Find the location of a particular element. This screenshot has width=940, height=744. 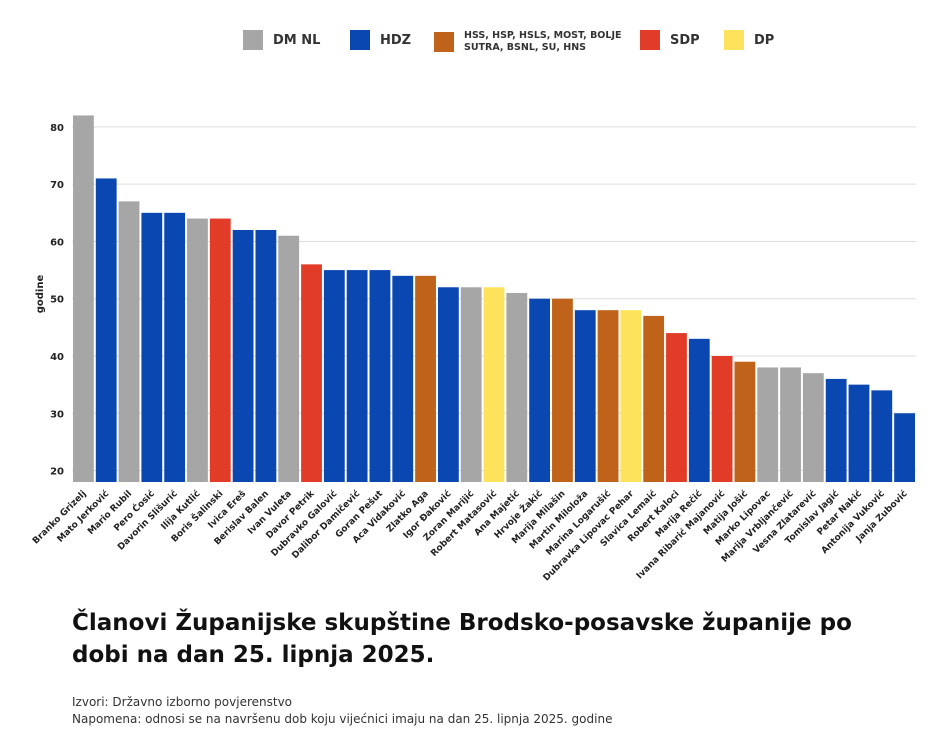

legend-label-hdz: HDZ is located at coordinates (396, 40).